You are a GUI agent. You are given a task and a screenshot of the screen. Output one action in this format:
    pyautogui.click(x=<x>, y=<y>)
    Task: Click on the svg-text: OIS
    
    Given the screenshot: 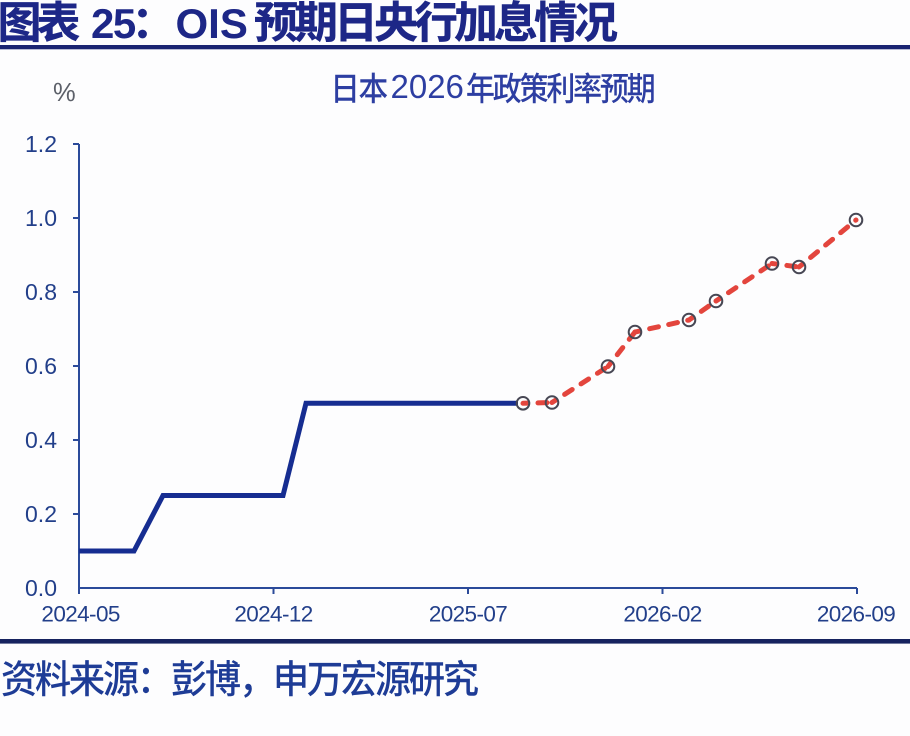 What is the action you would take?
    pyautogui.click(x=212, y=23)
    